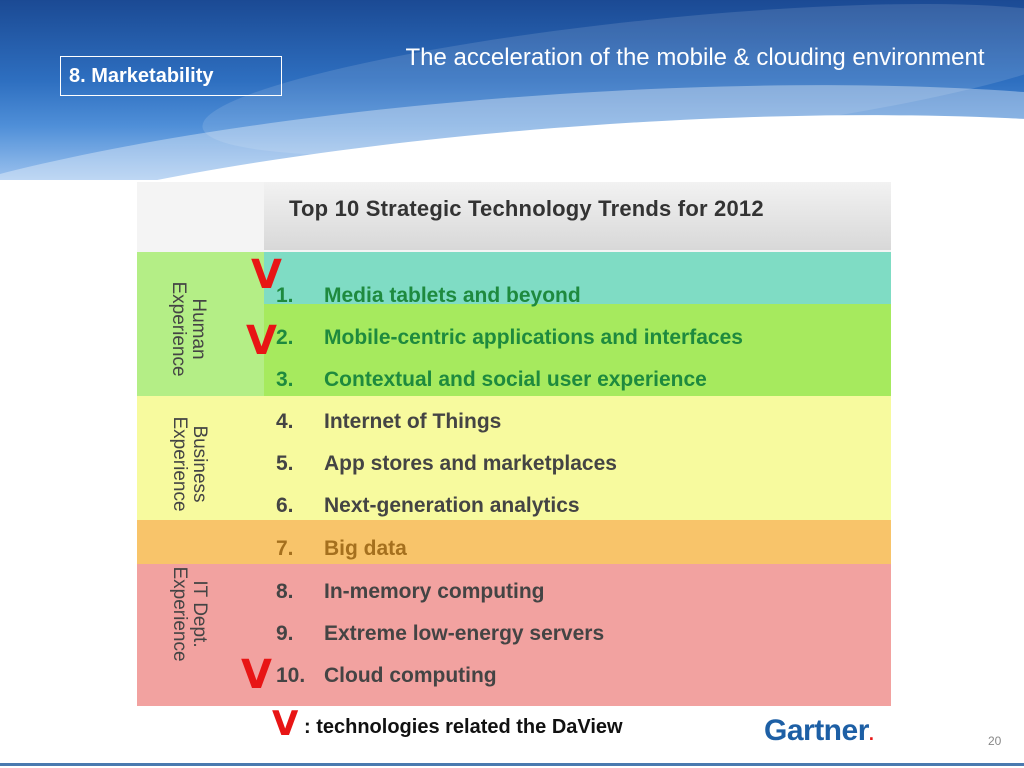  I want to click on figure-title-bar, so click(577, 216).